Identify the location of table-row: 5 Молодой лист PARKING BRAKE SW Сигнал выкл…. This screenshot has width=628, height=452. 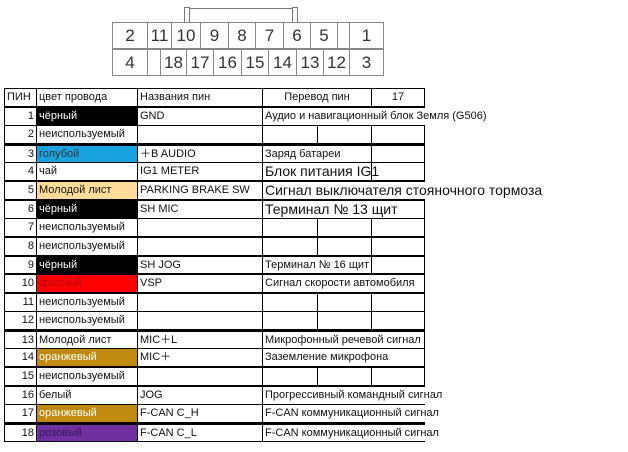
(273, 190).